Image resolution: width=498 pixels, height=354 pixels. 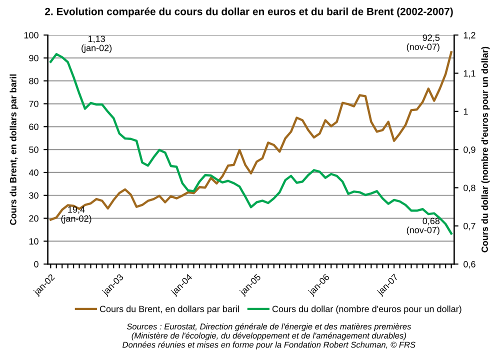 What do you see at coordinates (367, 310) in the screenshot?
I see `legend-label: Cours du dollar (nombre d'euros pour un dollar)` at bounding box center [367, 310].